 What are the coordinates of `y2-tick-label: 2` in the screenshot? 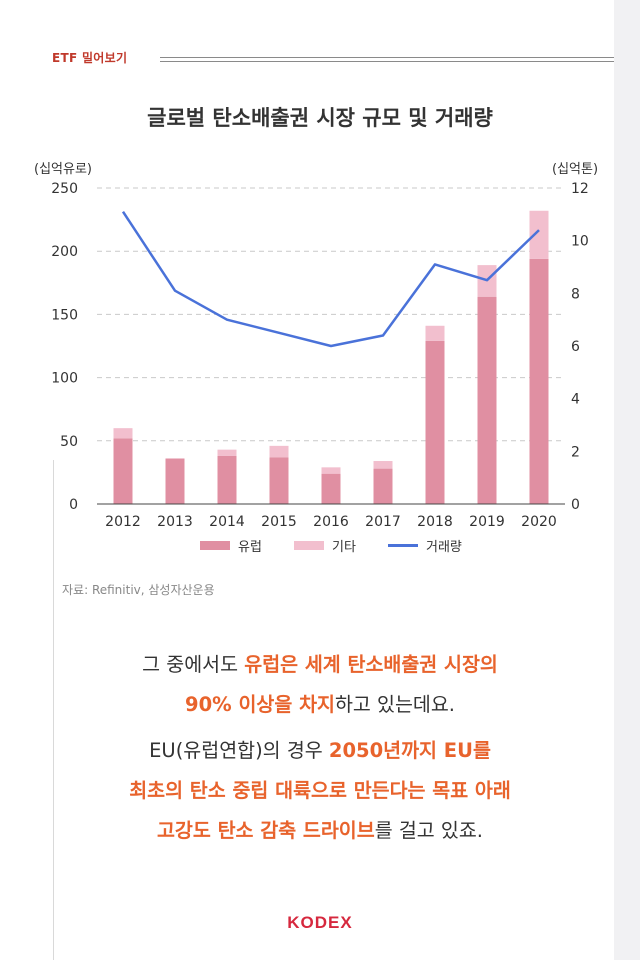 It's located at (575, 452).